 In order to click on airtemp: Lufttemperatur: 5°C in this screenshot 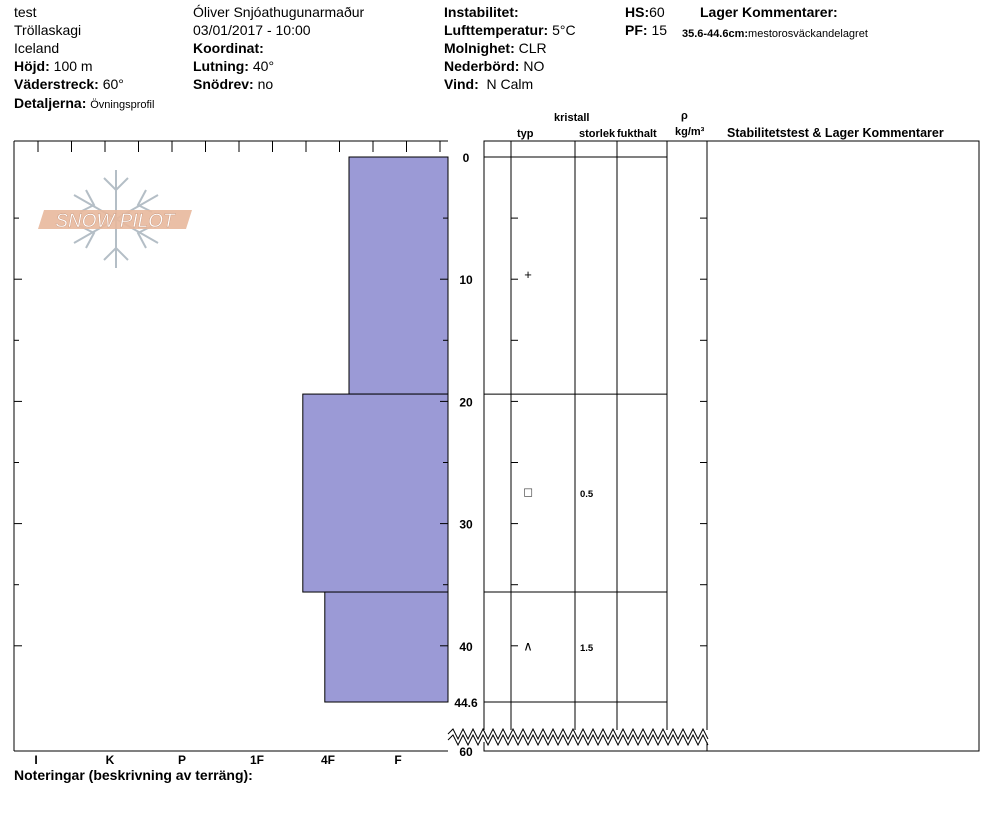, I will do `click(510, 30)`.